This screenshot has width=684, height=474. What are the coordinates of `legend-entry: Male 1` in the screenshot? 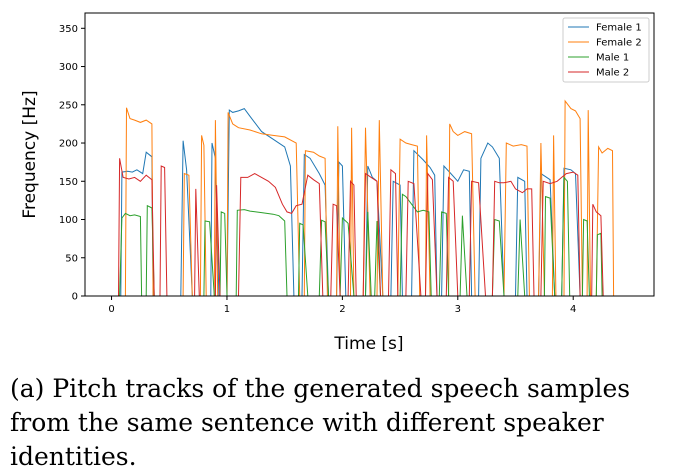 It's located at (612, 58).